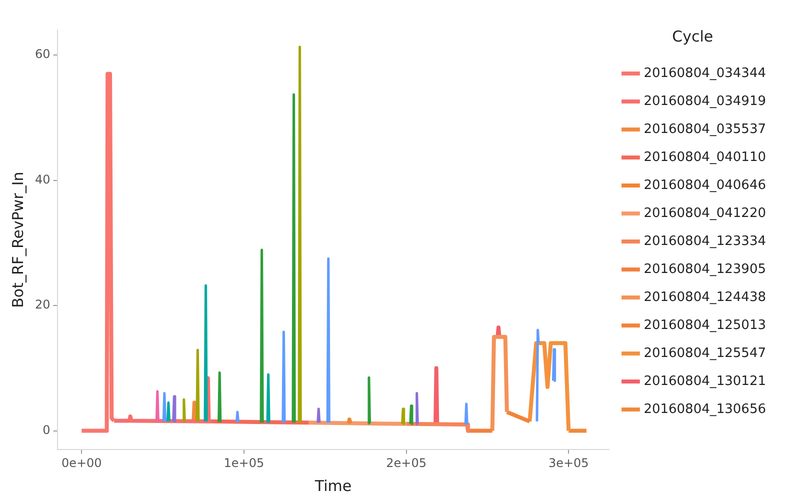 The width and height of the screenshot is (800, 504). I want to click on legend-label: 20160804_125013, so click(705, 325).